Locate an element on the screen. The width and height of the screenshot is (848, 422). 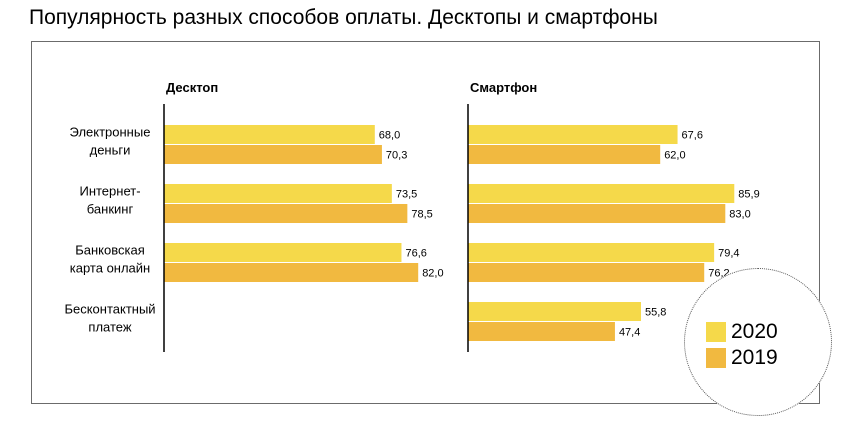
legend-label-2019: 2019 is located at coordinates (754, 357).